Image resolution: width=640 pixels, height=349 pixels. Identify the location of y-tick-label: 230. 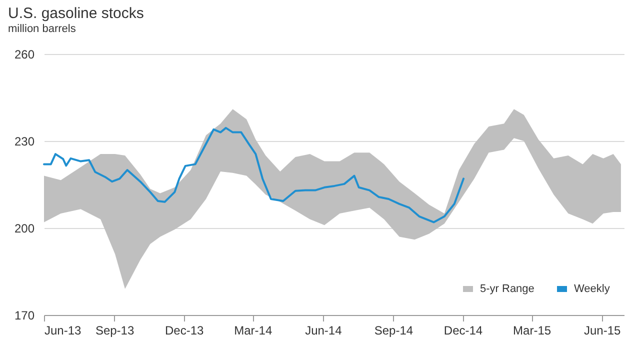
(24, 141).